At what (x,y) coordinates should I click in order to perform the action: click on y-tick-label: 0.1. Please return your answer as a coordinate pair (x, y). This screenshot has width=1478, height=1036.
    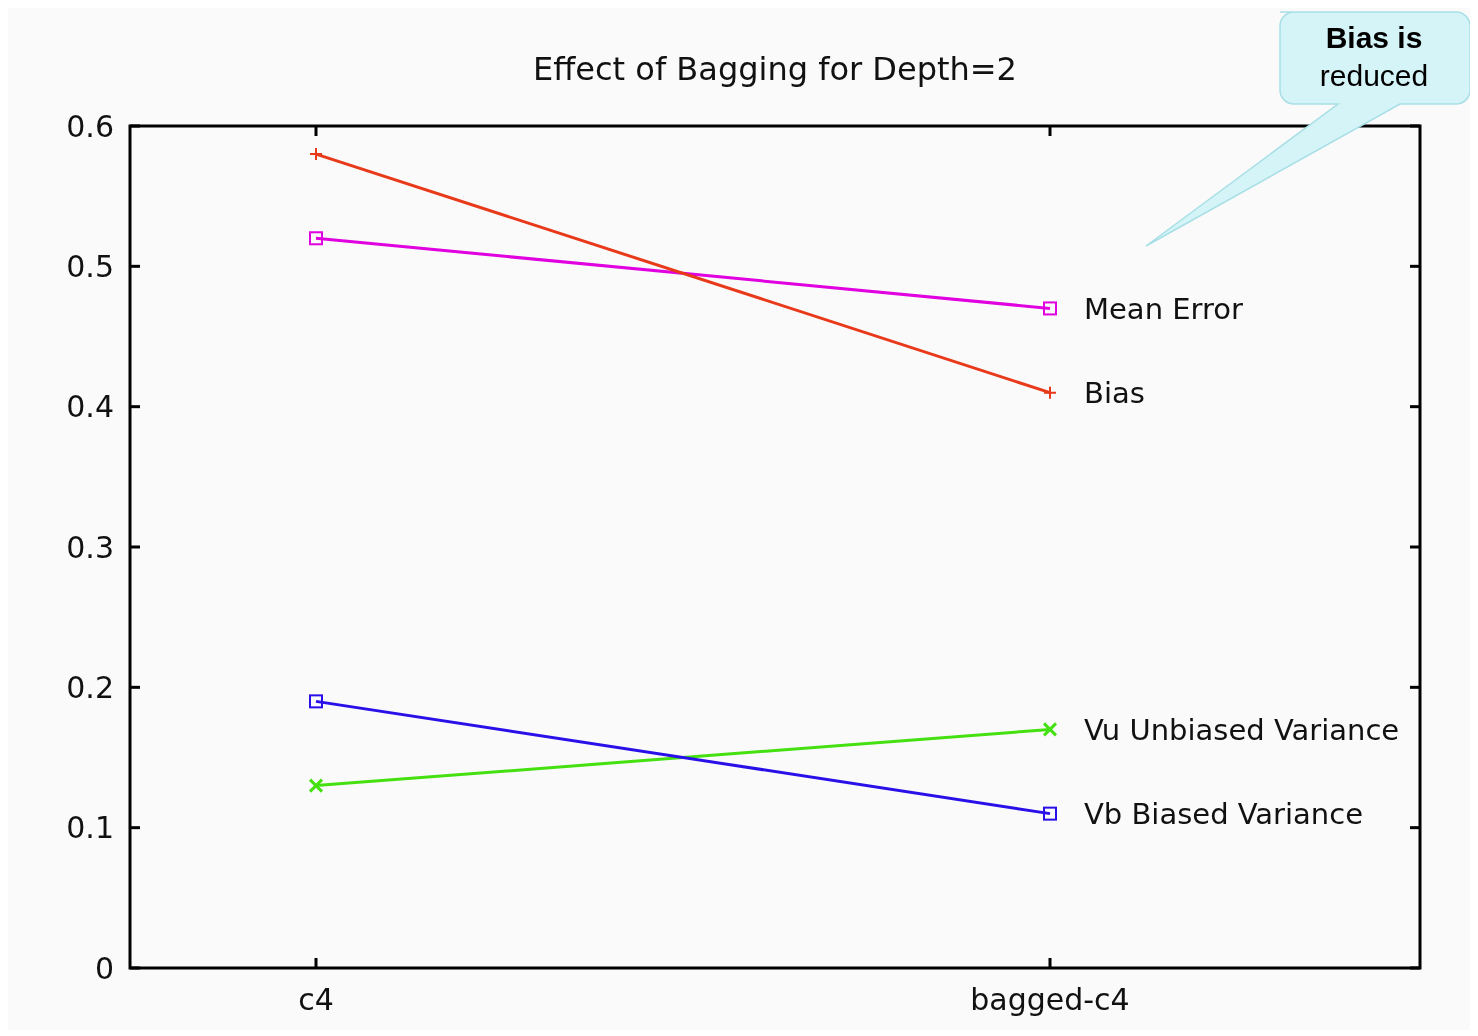
    Looking at the image, I should click on (90, 828).